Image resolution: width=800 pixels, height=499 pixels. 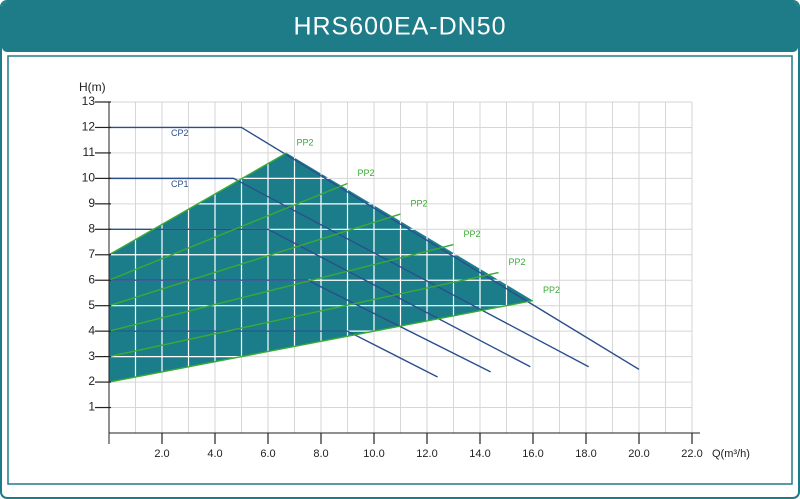 What do you see at coordinates (91, 254) in the screenshot?
I see `y-tick-label: 7` at bounding box center [91, 254].